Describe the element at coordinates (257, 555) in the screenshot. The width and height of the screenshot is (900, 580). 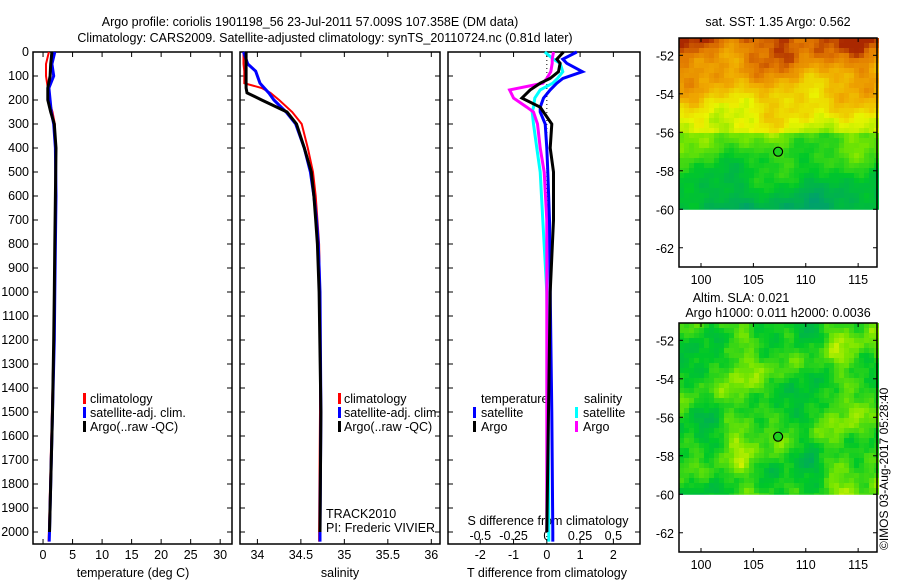
I see `x-tick-label: 34` at that location.